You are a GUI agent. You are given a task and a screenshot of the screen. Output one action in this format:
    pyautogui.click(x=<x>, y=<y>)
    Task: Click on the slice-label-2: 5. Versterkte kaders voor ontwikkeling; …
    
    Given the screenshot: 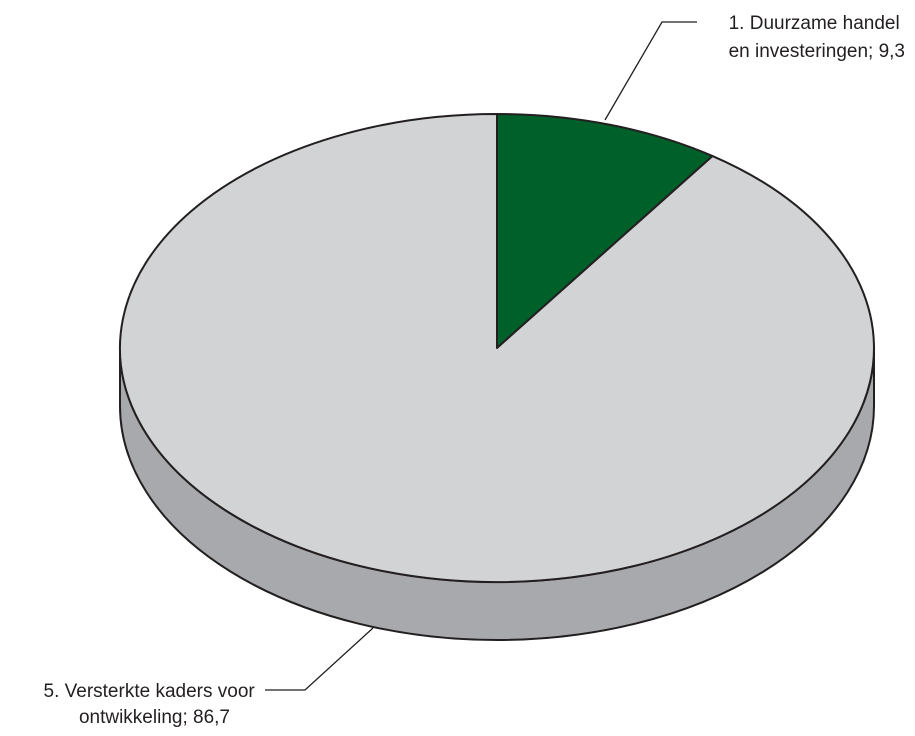 What is the action you would take?
    pyautogui.click(x=152, y=704)
    